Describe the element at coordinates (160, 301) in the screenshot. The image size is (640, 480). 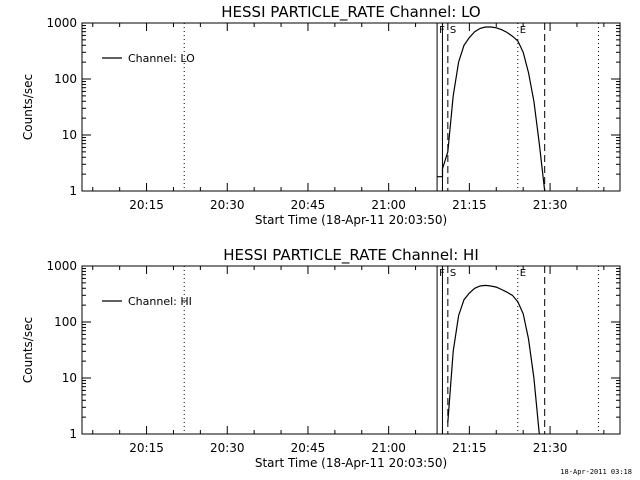
I see `legend-entry: Channel: HI` at that location.